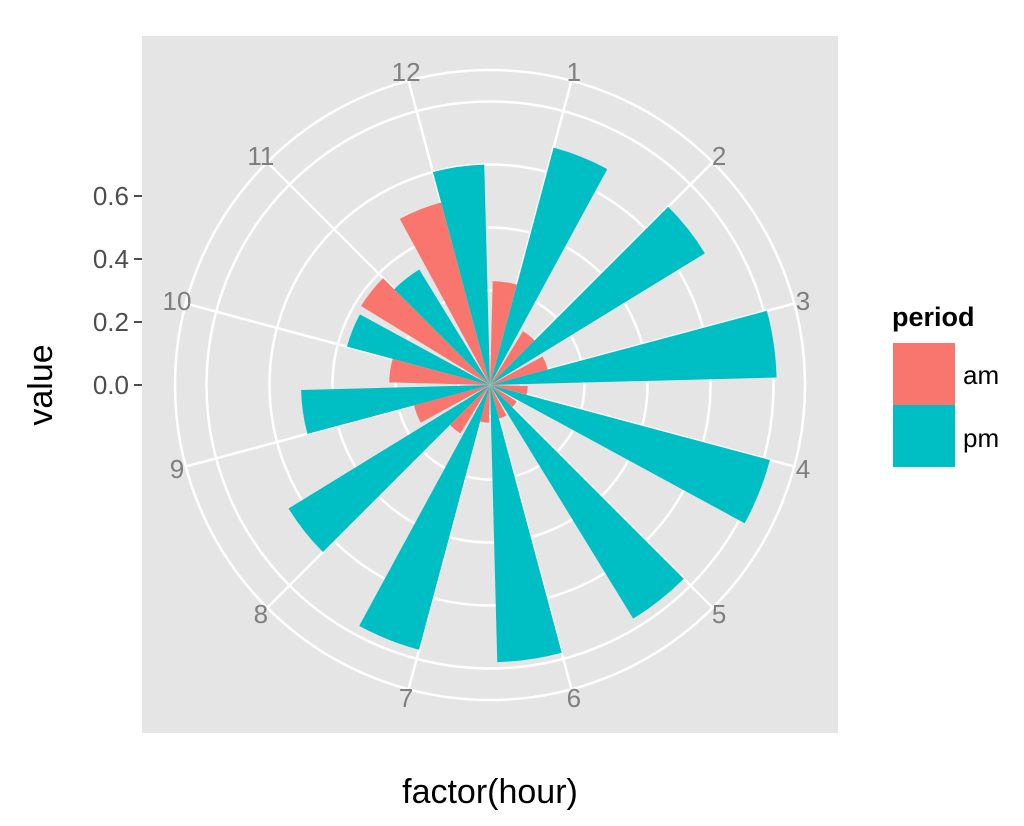  What do you see at coordinates (177, 469) in the screenshot?
I see `hour-label-9: 9` at bounding box center [177, 469].